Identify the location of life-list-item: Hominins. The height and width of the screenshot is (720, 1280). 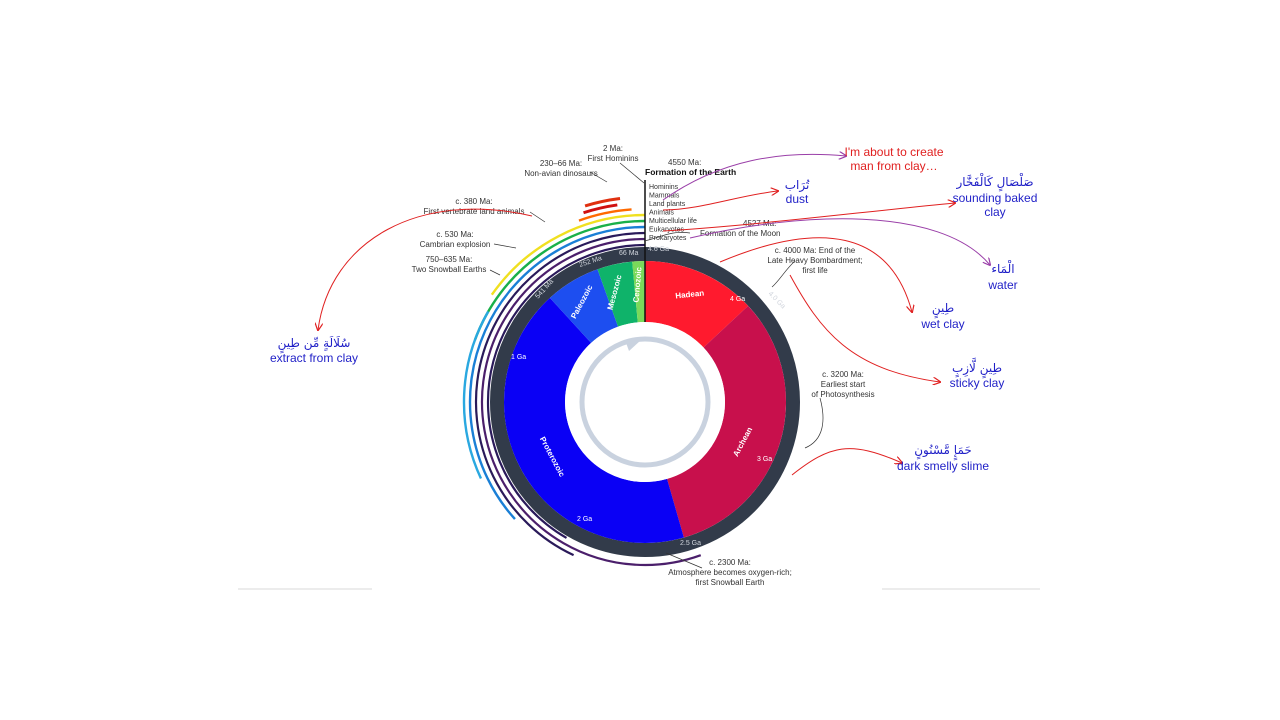
(664, 187).